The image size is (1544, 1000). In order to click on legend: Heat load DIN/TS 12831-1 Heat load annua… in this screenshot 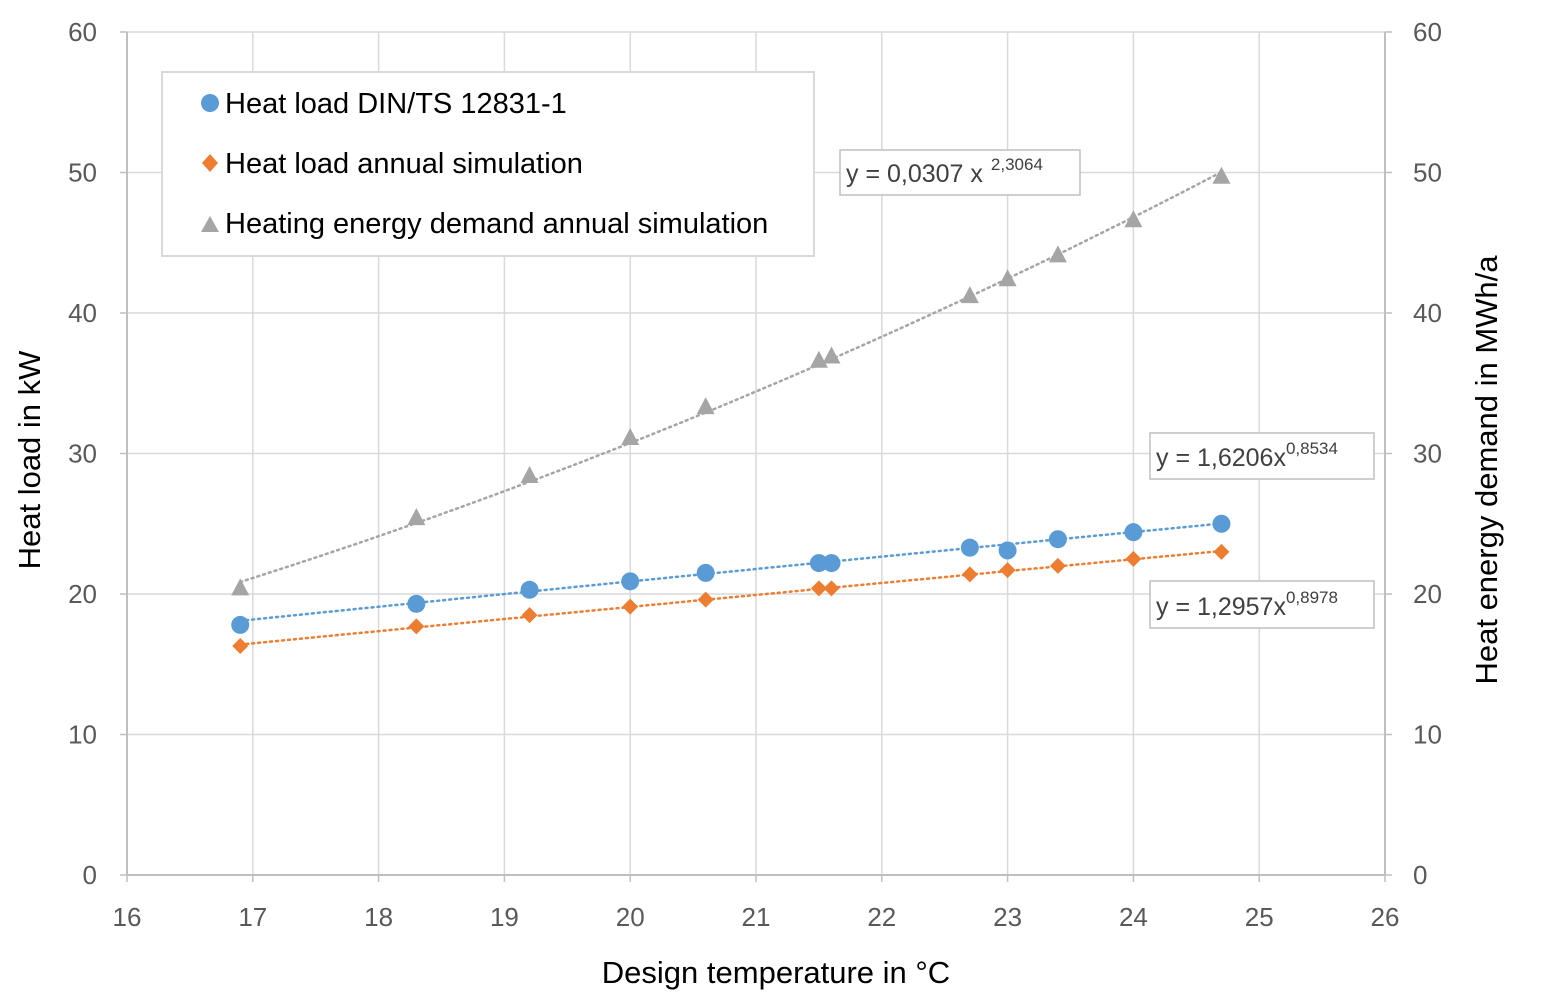, I will do `click(488, 164)`.